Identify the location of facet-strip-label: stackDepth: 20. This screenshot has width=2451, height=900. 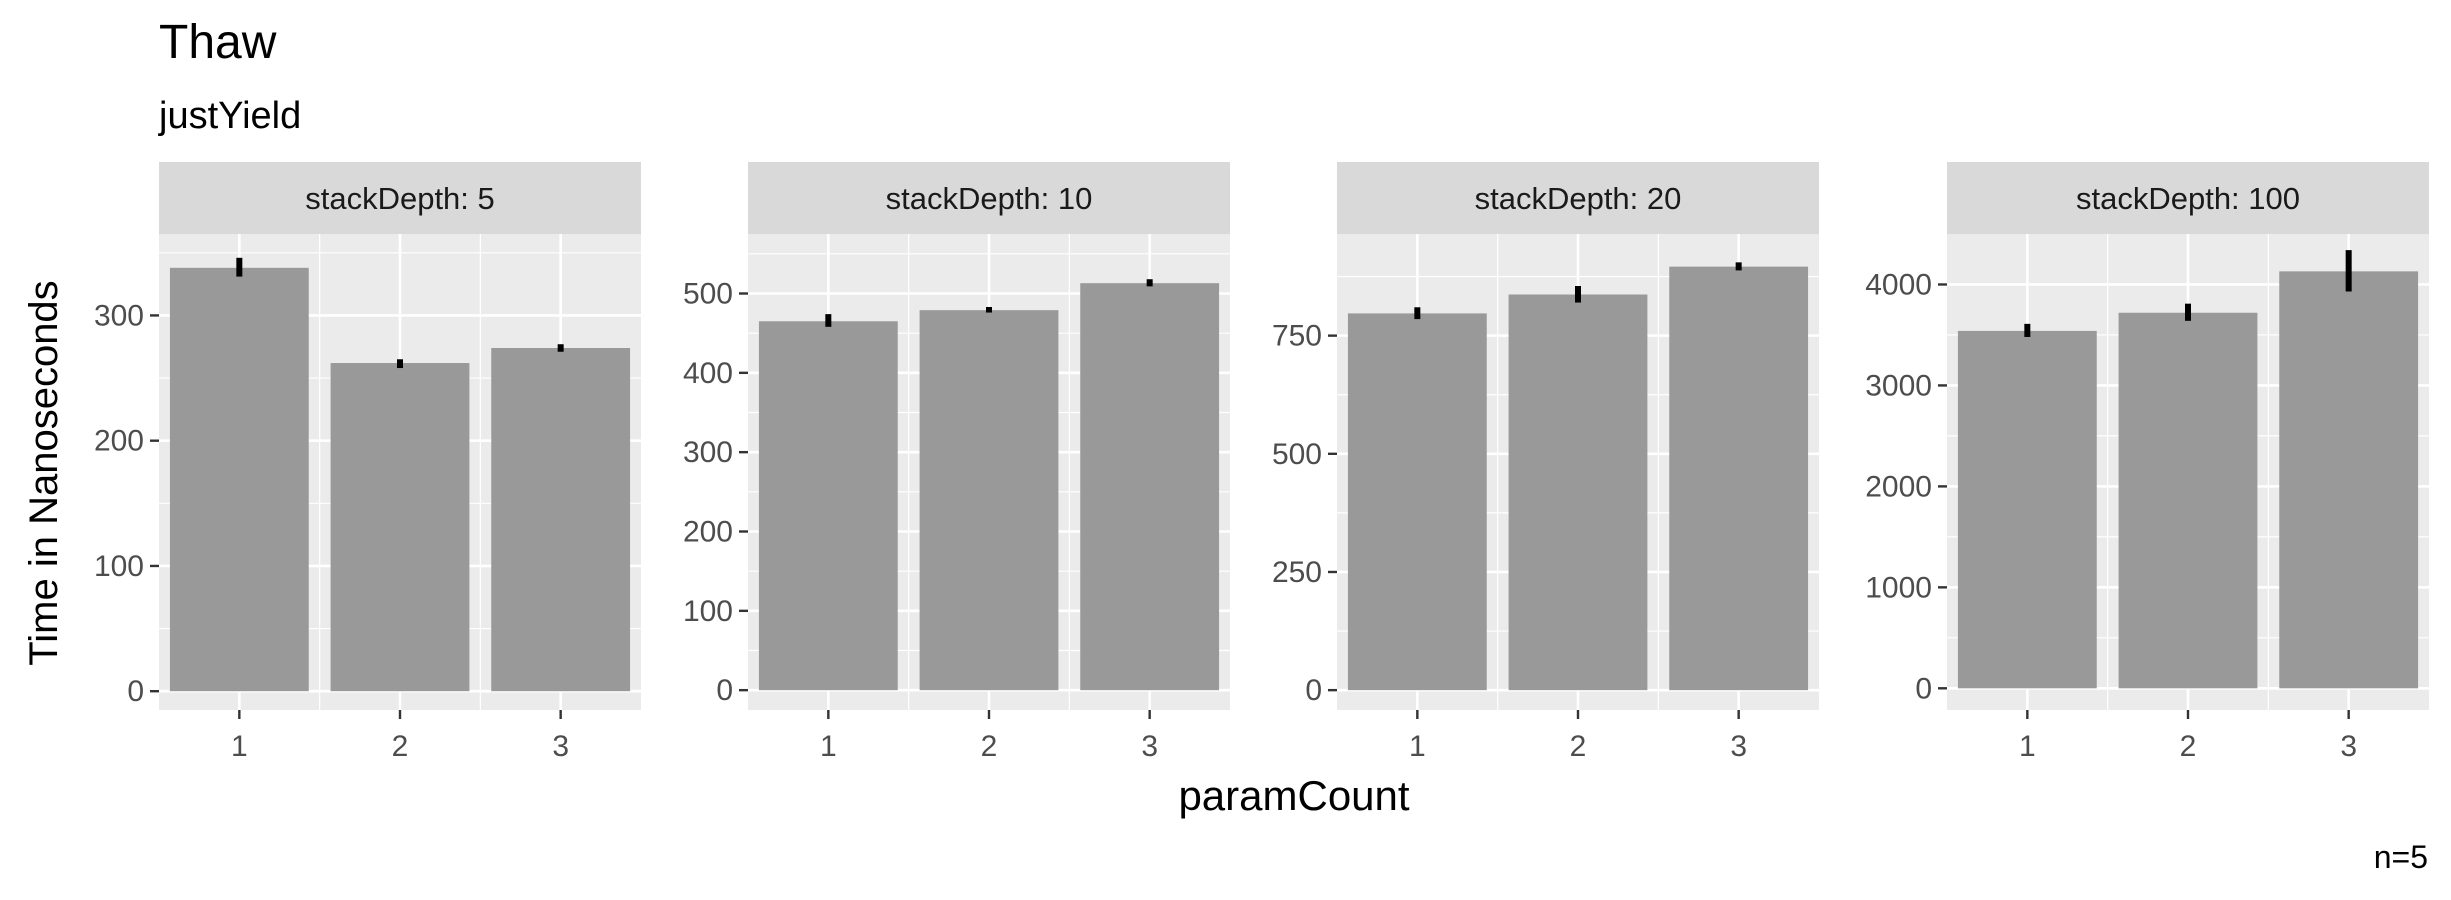
(1578, 198).